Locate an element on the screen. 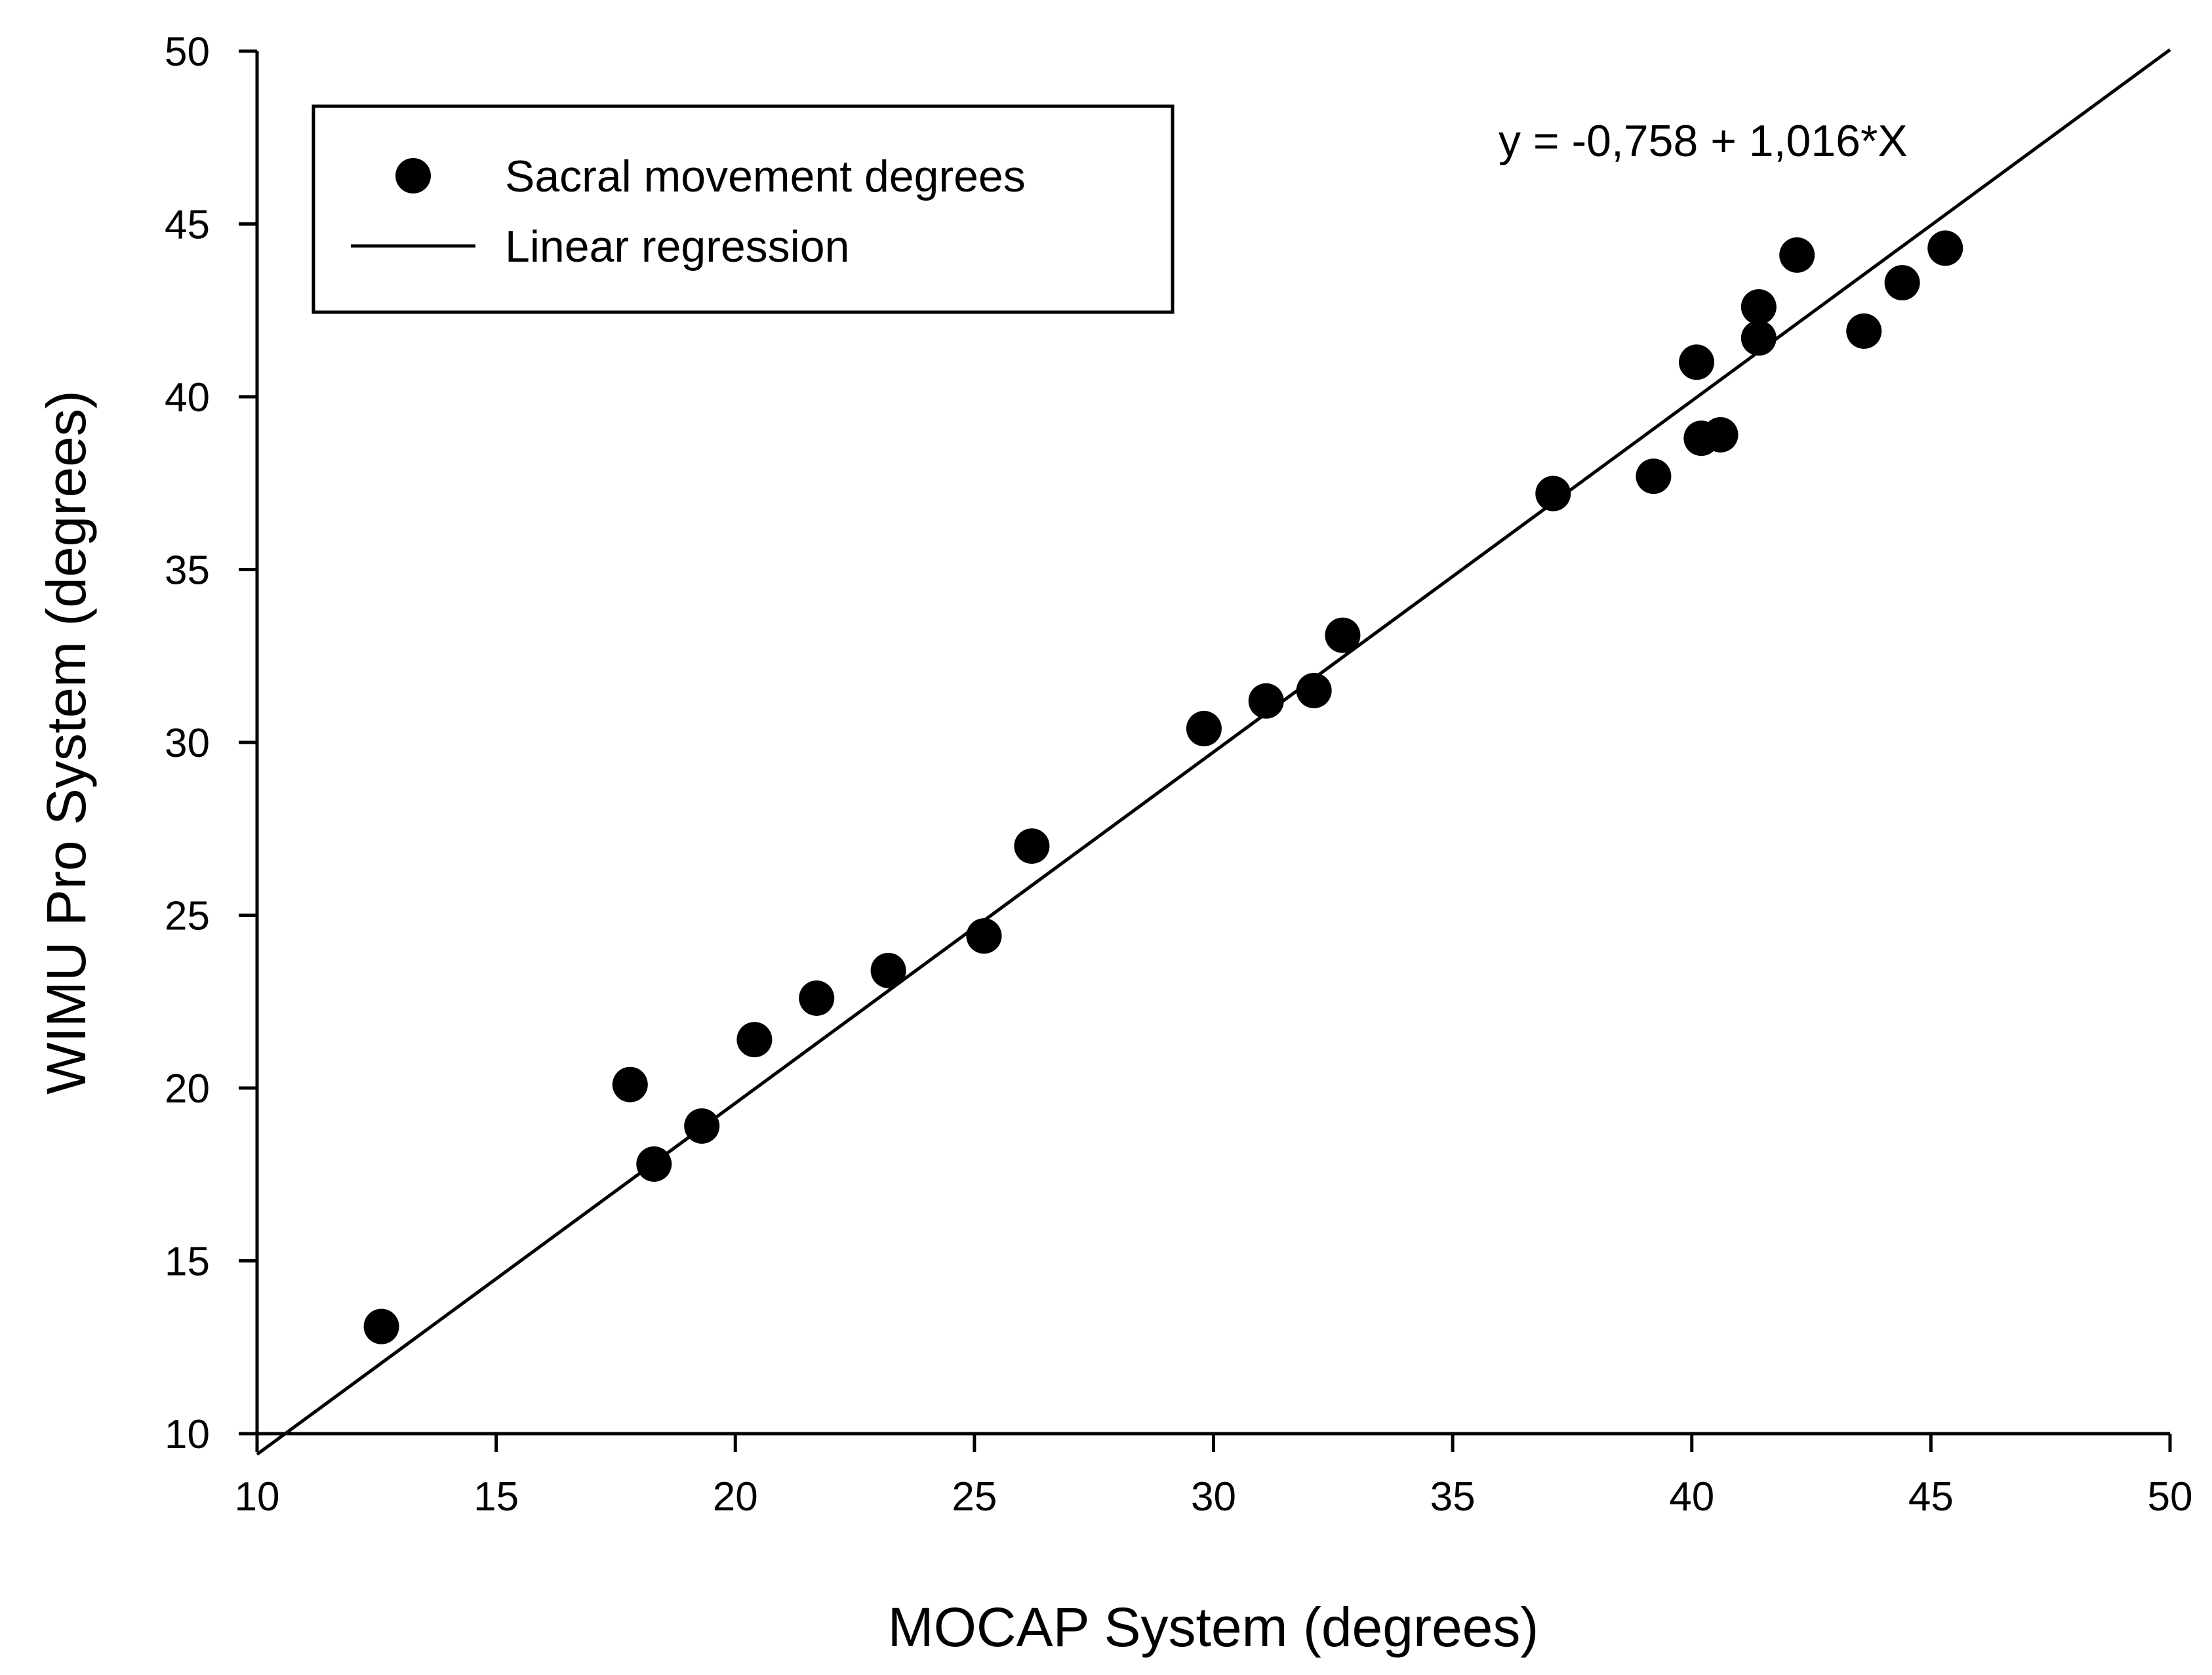 Image resolution: width=2212 pixels, height=1675 pixels. y-tick-label: 45 is located at coordinates (187, 225).